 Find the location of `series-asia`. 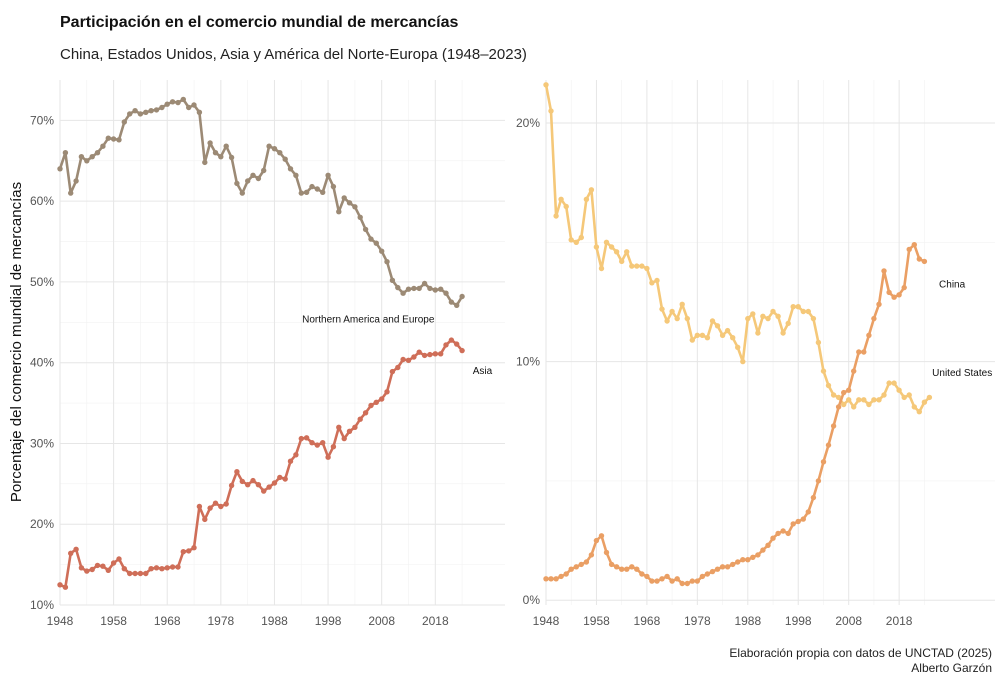

series-asia is located at coordinates (261, 463).